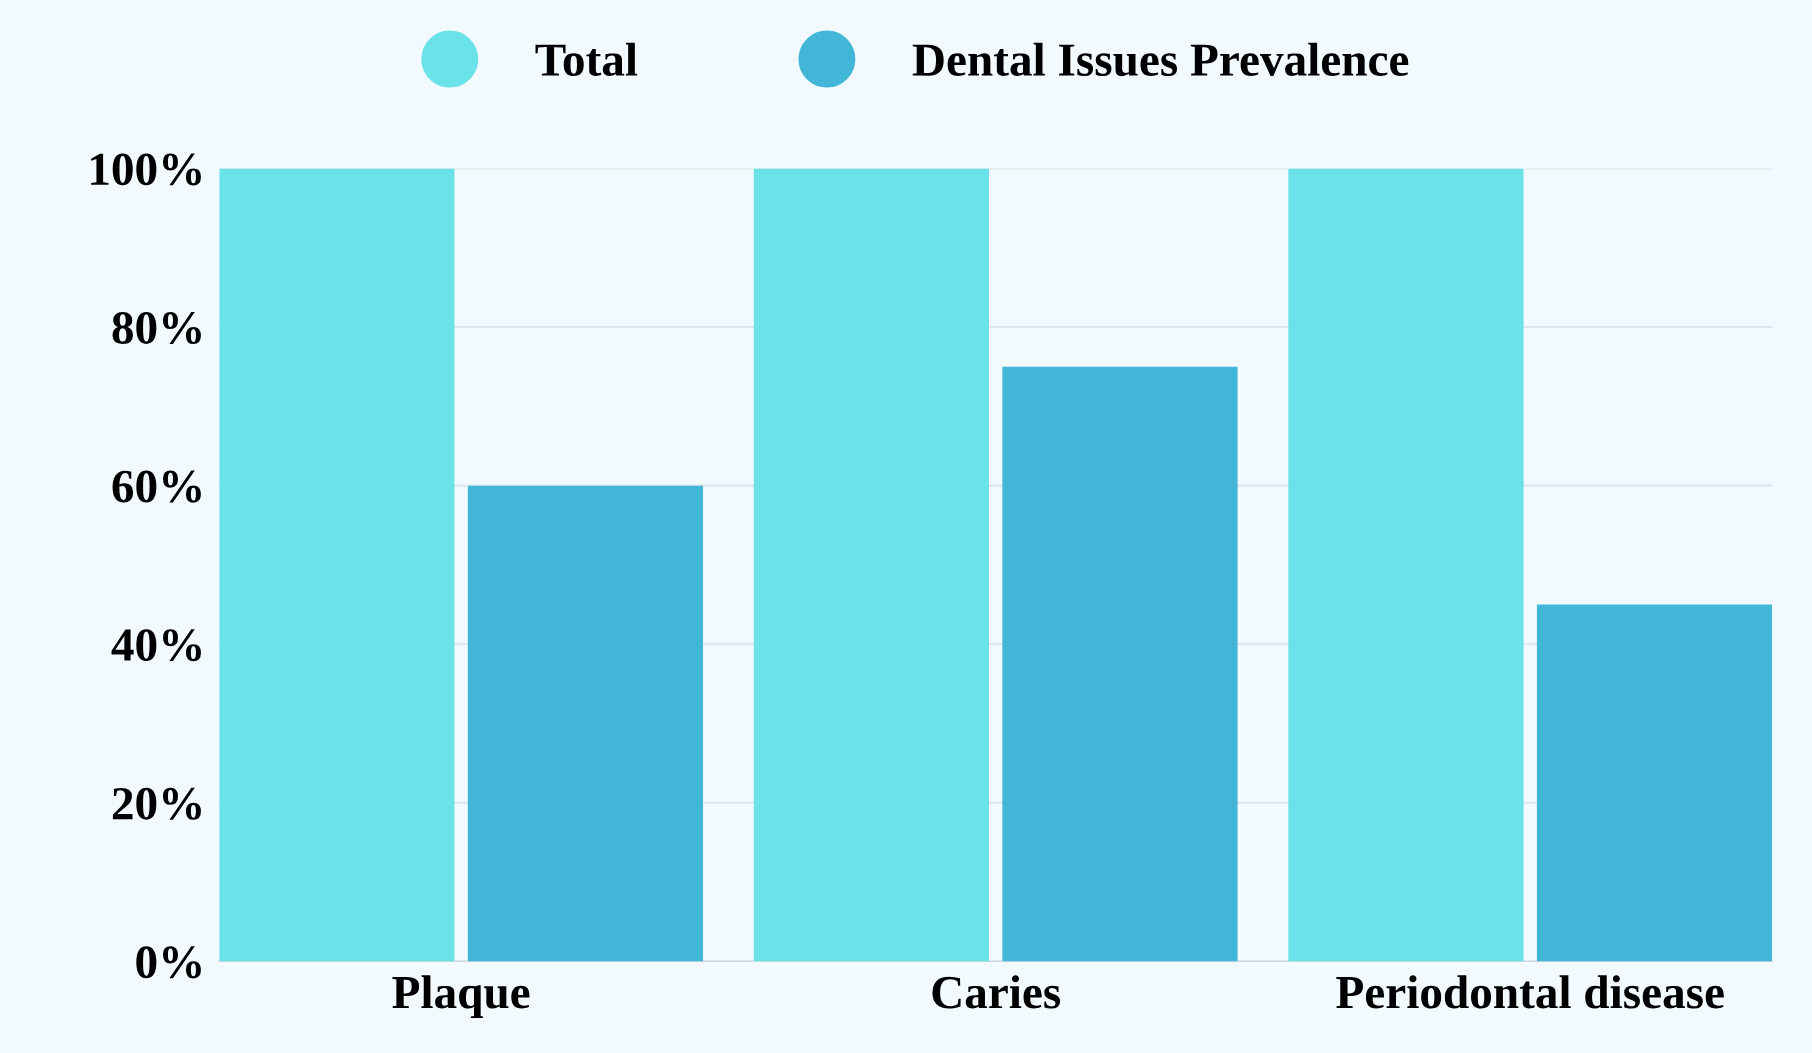  I want to click on y-tick-label: 0%, so click(168, 962).